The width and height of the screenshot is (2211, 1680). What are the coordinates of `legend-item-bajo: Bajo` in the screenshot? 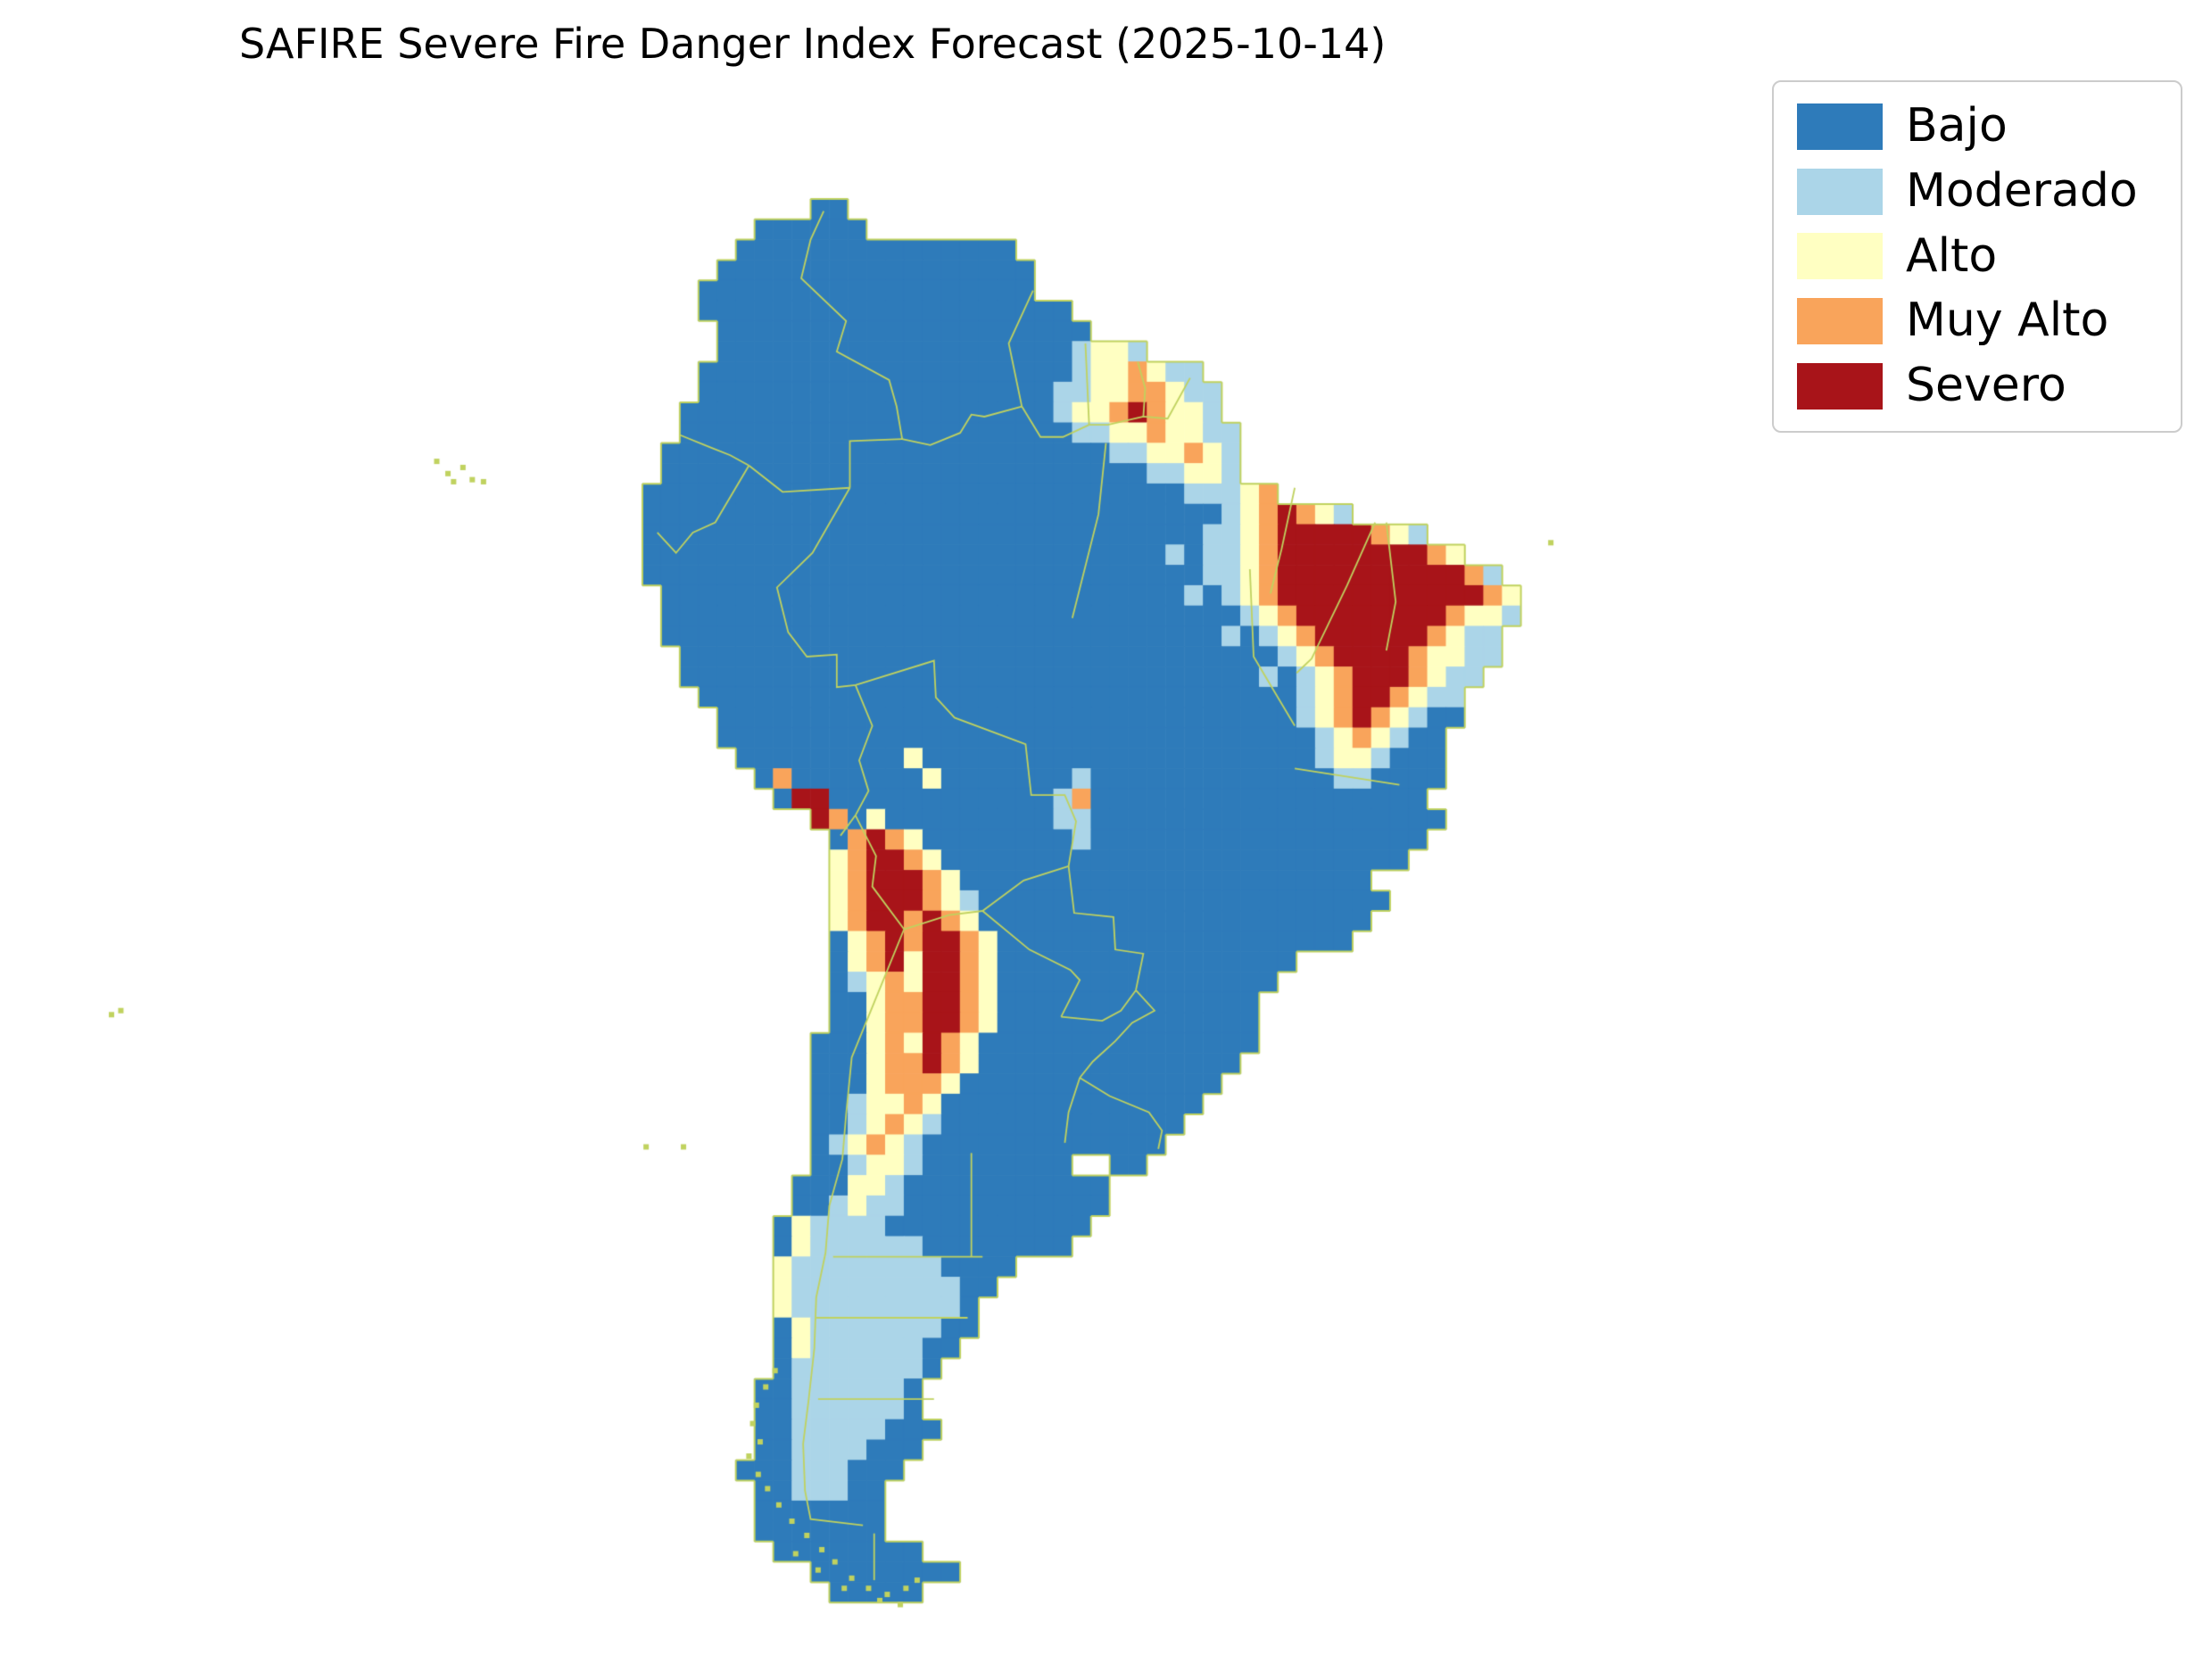 It's located at (1977, 126).